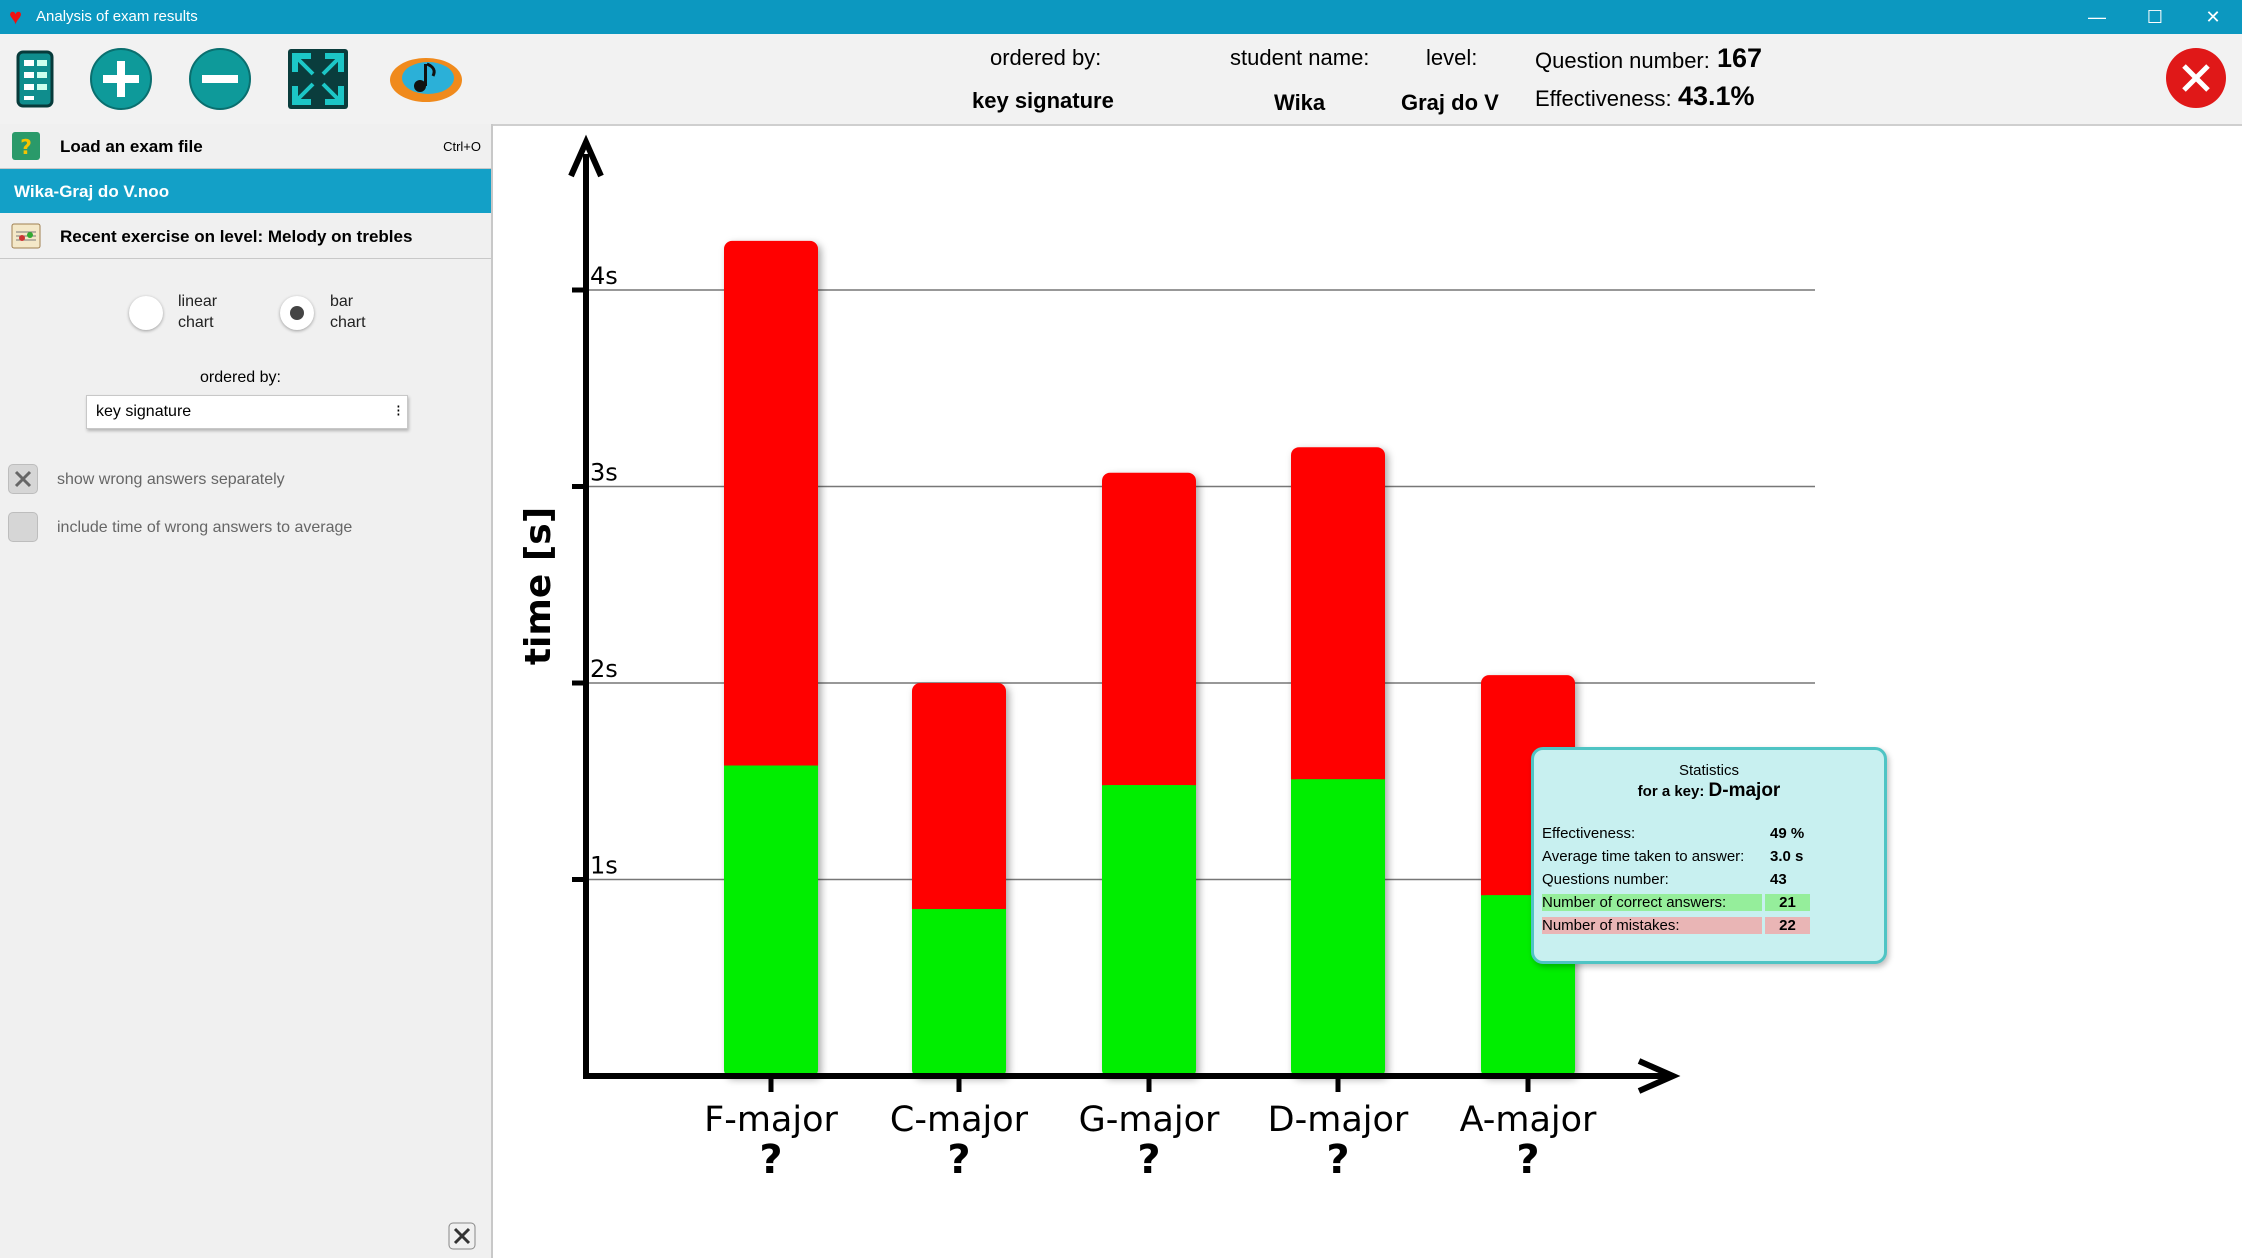 Image resolution: width=2242 pixels, height=1258 pixels. I want to click on settings-list-button, so click(37, 79).